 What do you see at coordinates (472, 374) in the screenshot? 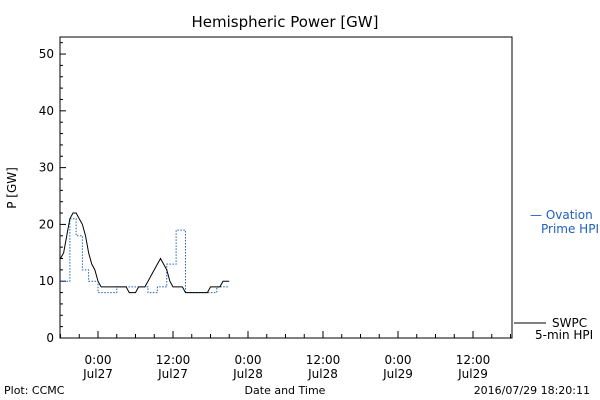
I see `x-tick-date-5: Jul29` at bounding box center [472, 374].